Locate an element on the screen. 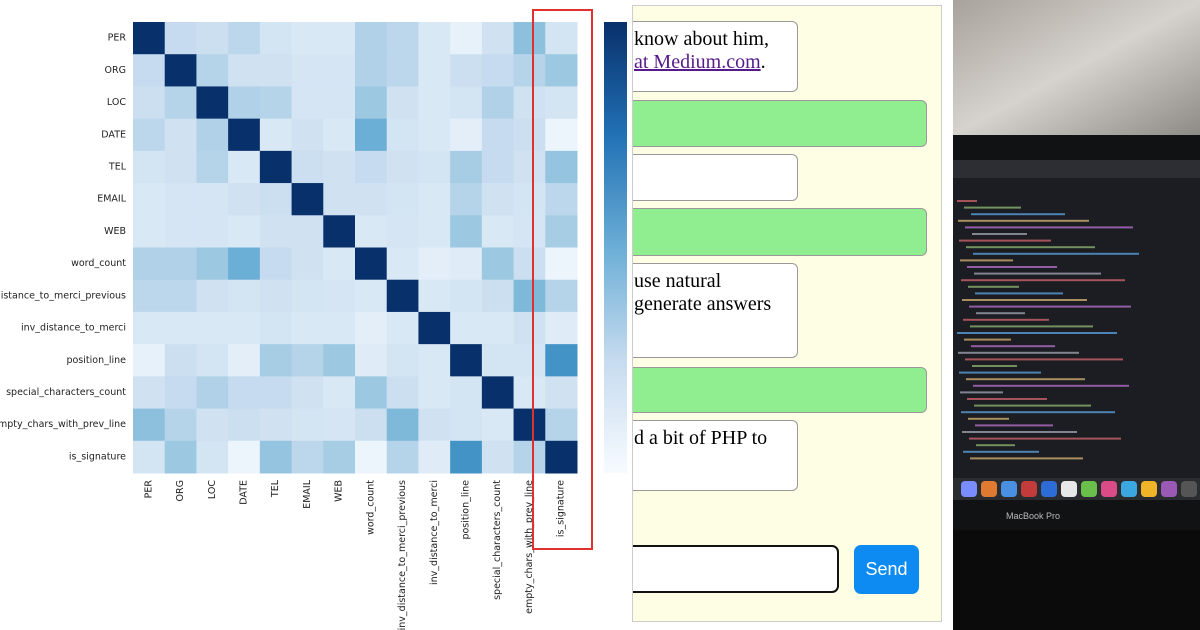  screen-toolbar is located at coordinates (1076, 169).